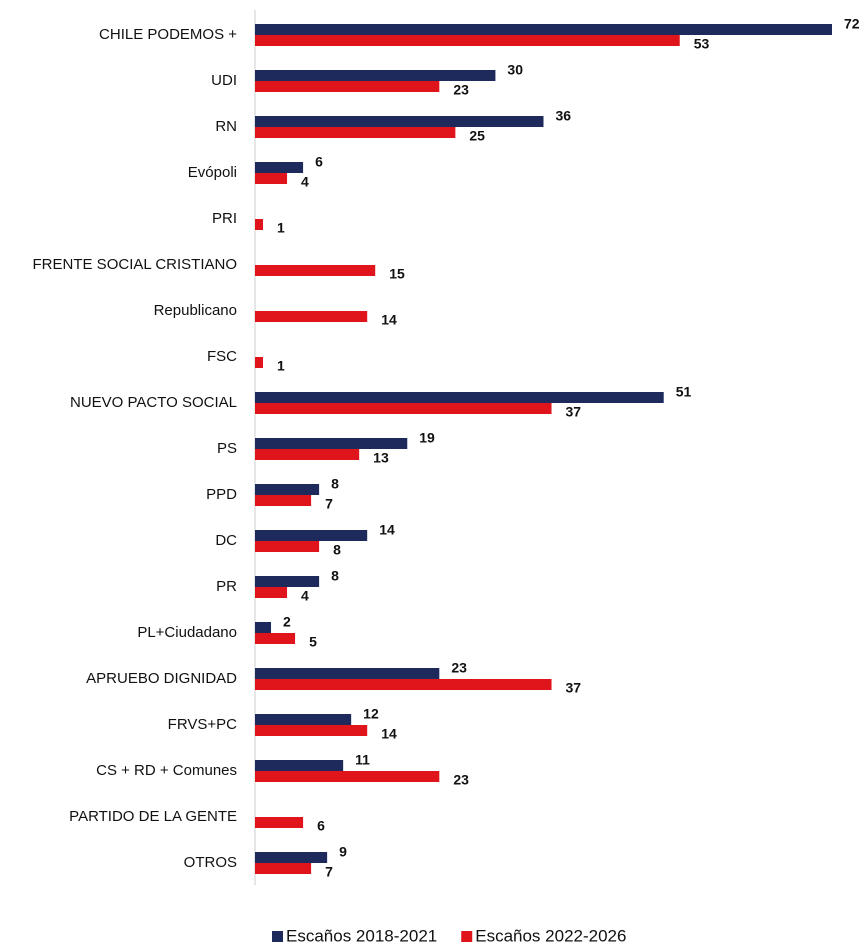 The height and width of the screenshot is (945, 868). I want to click on value-label: 25, so click(477, 136).